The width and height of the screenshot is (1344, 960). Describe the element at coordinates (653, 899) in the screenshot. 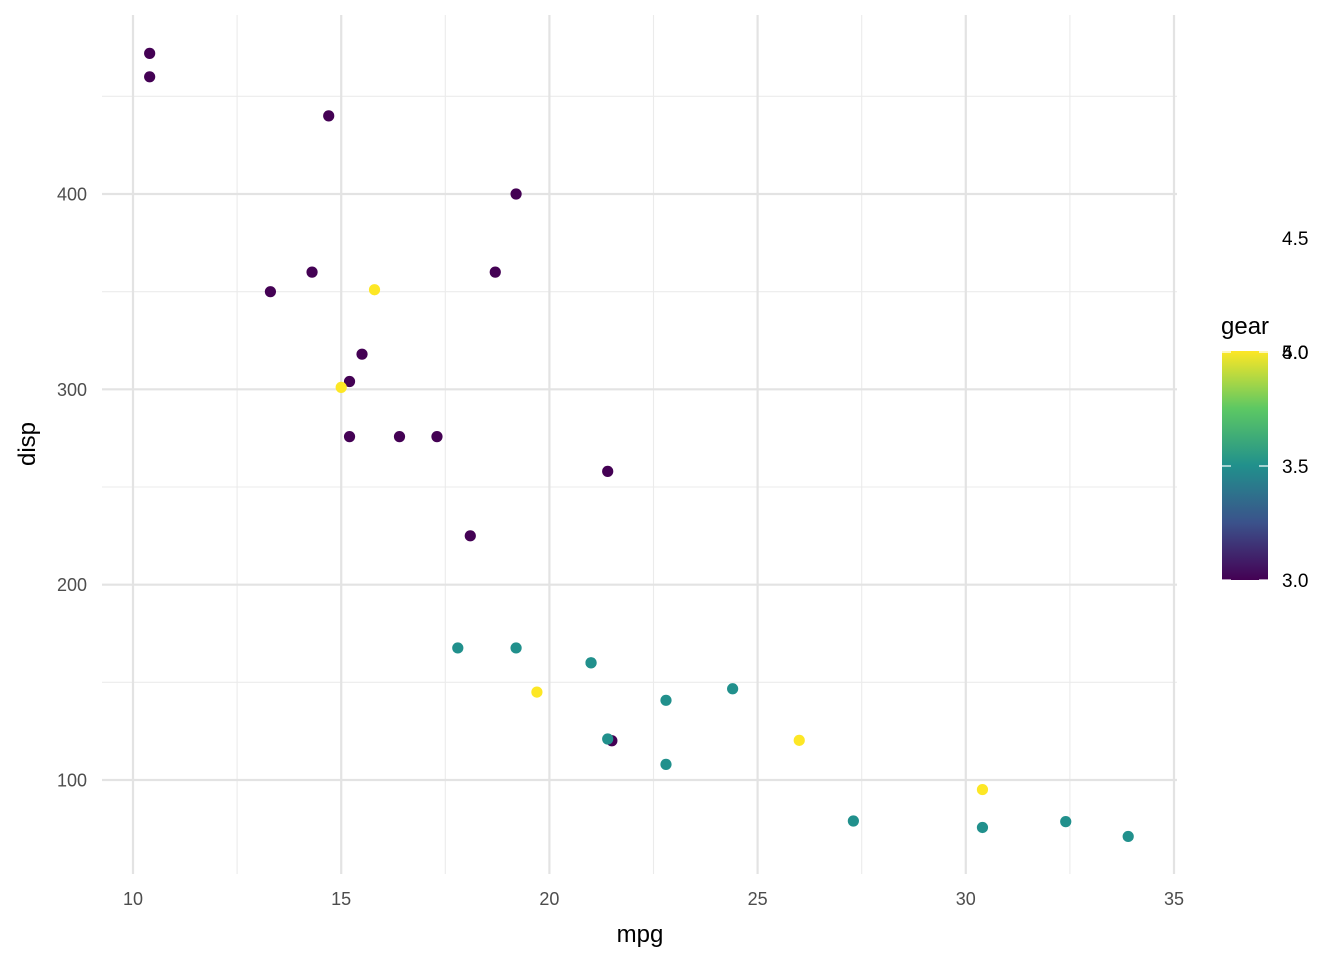

I see `x-axis-tick-labels: 10 15 20 25 30 35` at that location.